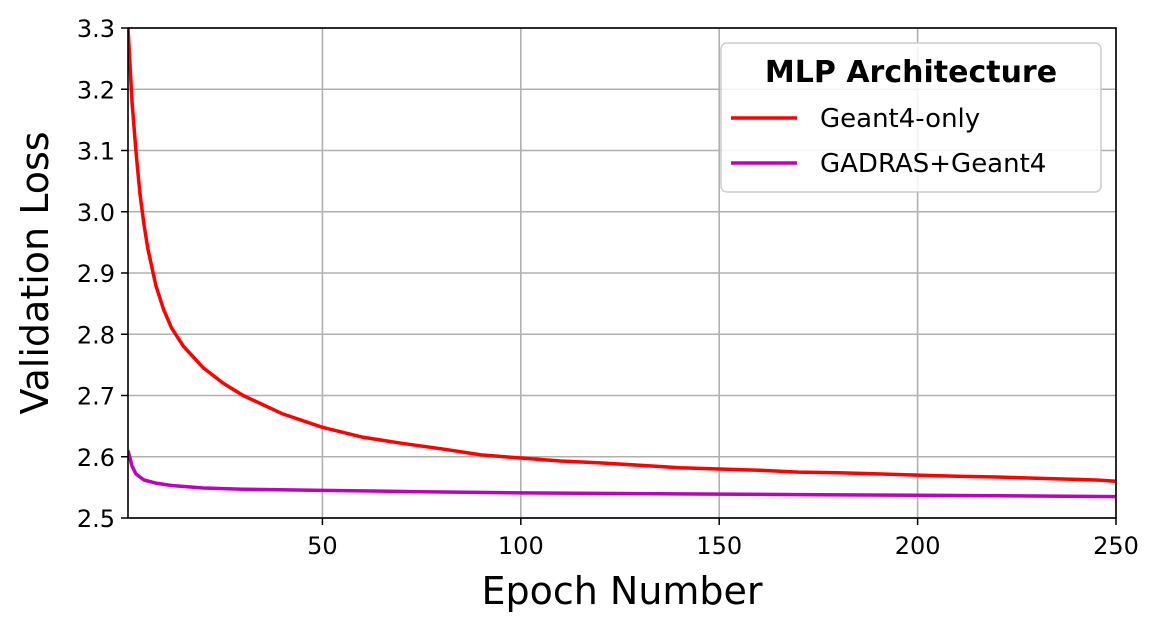 The image size is (1162, 629). I want to click on y-tick-label: 2.7, so click(96, 397).